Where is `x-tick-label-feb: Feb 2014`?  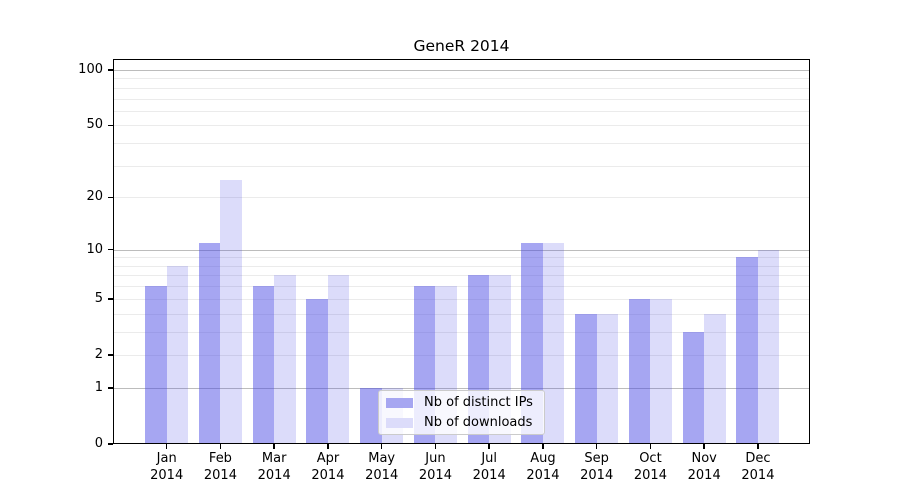
x-tick-label-feb: Feb 2014 is located at coordinates (220, 467).